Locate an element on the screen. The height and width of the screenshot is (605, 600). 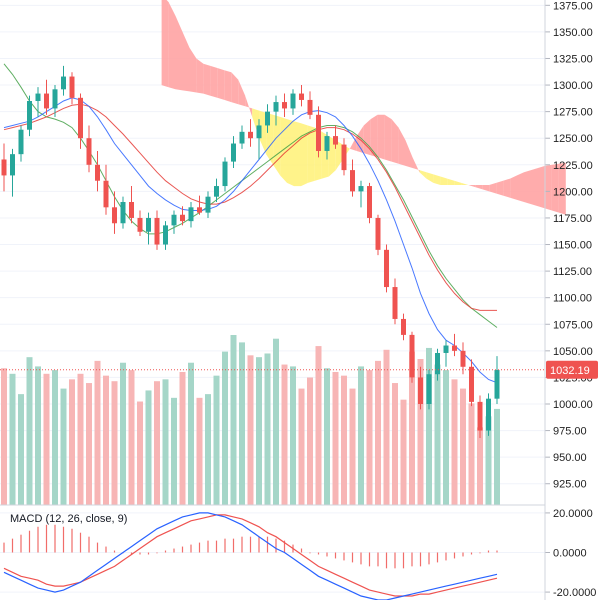
macd-axis: 20.0000 0.0000 -20.0000 is located at coordinates (570, 553).